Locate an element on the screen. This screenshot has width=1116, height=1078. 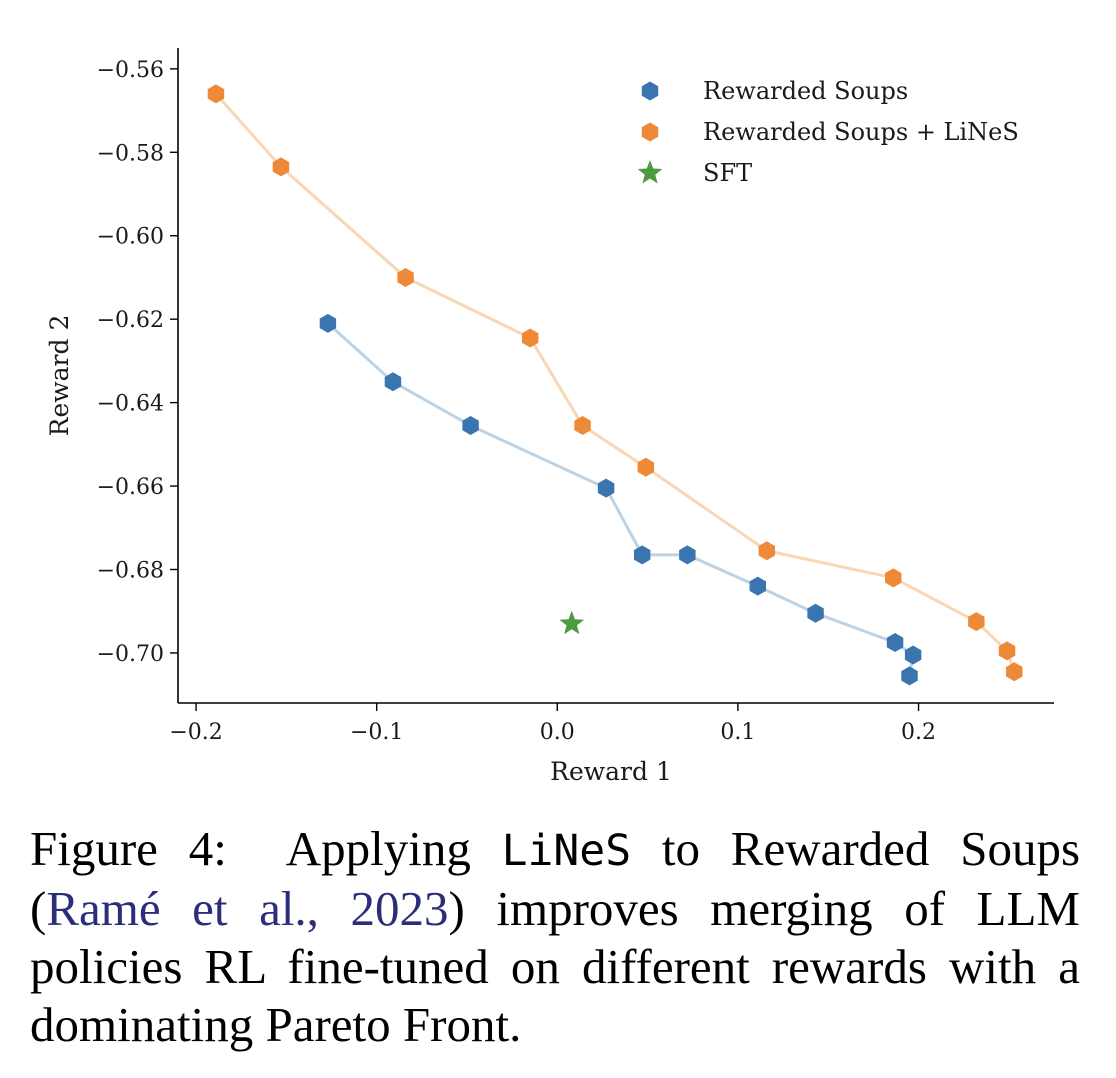
legend-label-sft: SFT is located at coordinates (727, 173).